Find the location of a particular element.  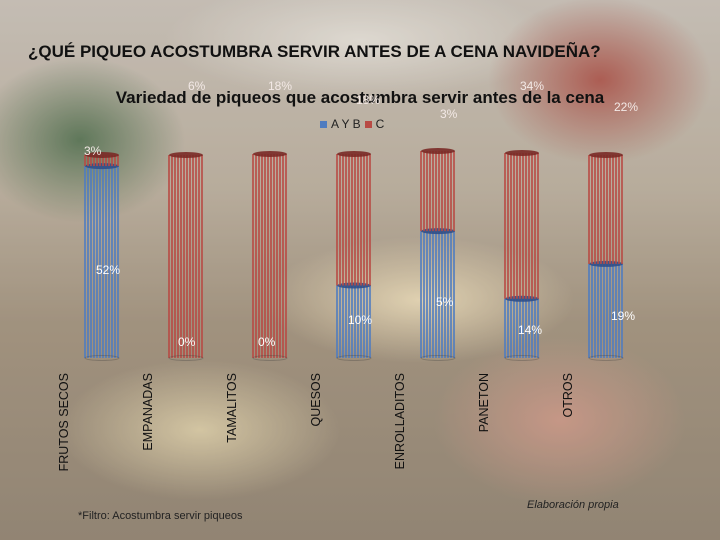

bar-base-empanadas is located at coordinates (186, 358).